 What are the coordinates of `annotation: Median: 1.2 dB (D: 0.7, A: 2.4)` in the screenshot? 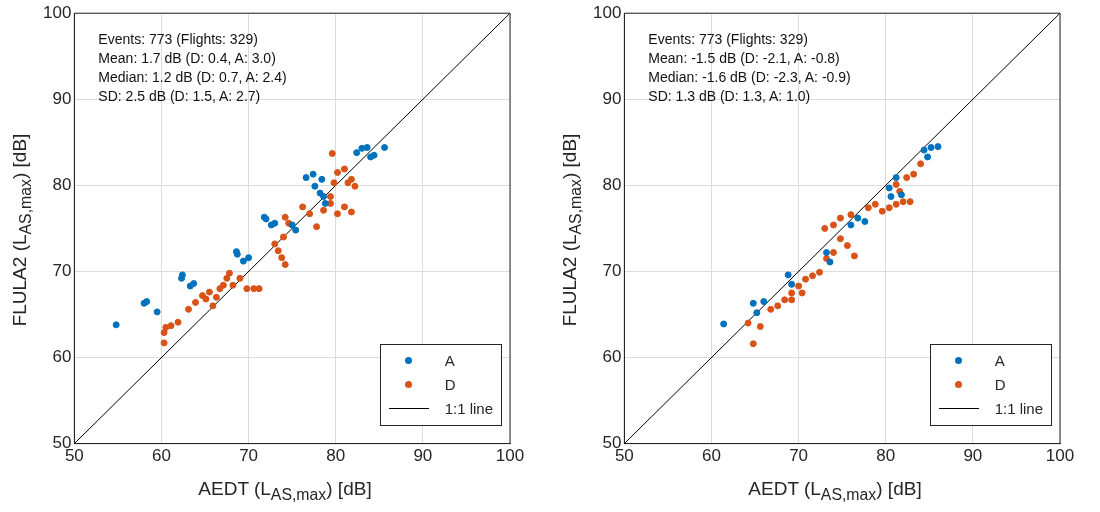 It's located at (192, 77).